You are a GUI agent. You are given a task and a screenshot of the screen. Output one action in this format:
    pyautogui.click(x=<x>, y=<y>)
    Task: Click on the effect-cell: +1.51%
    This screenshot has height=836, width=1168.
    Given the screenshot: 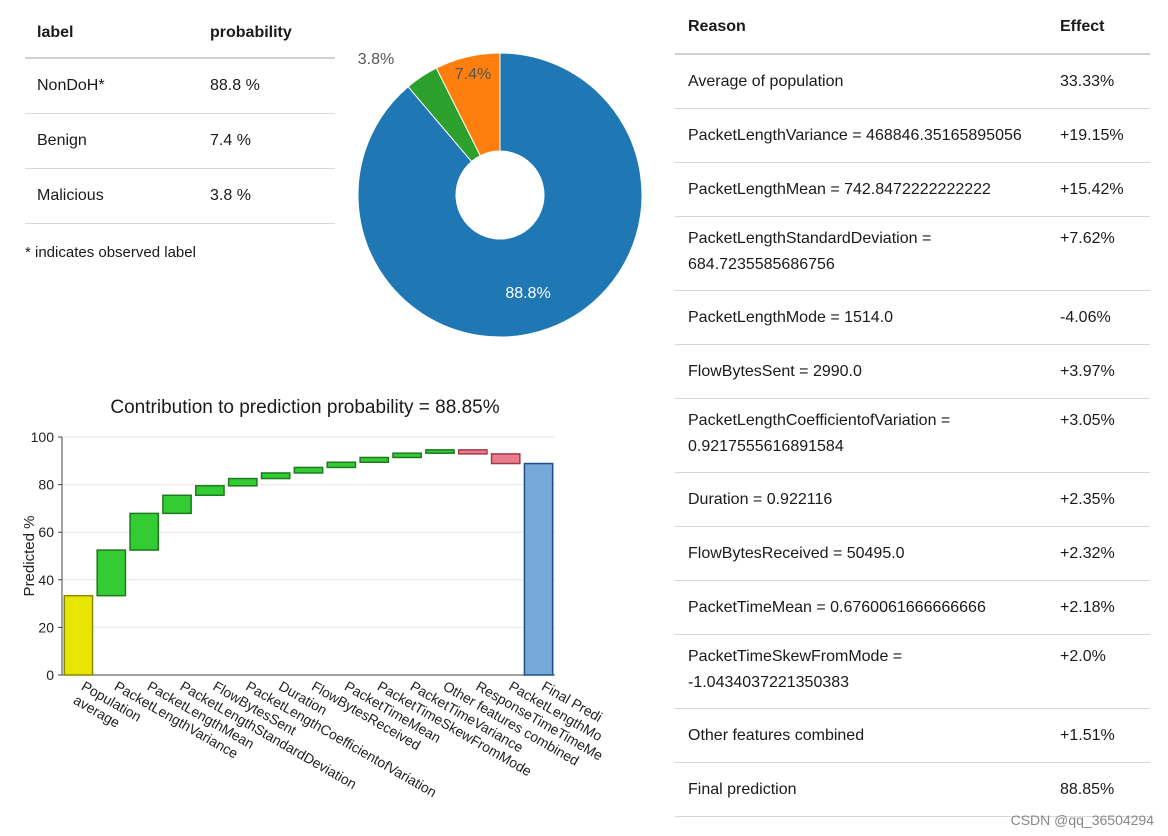 What is the action you would take?
    pyautogui.click(x=1087, y=735)
    